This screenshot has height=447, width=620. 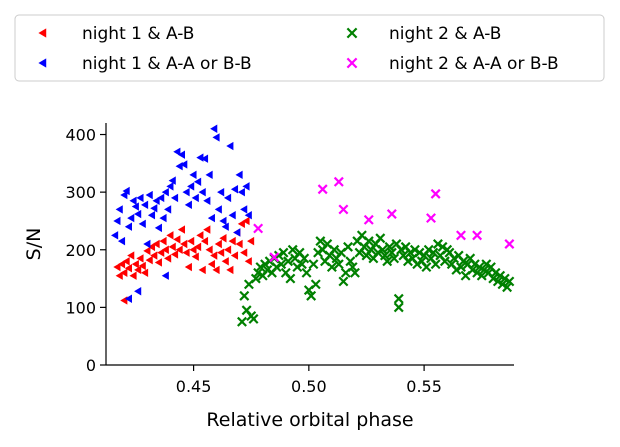 What do you see at coordinates (474, 64) in the screenshot?
I see `legend-label: night 2 & A-A or B-B` at bounding box center [474, 64].